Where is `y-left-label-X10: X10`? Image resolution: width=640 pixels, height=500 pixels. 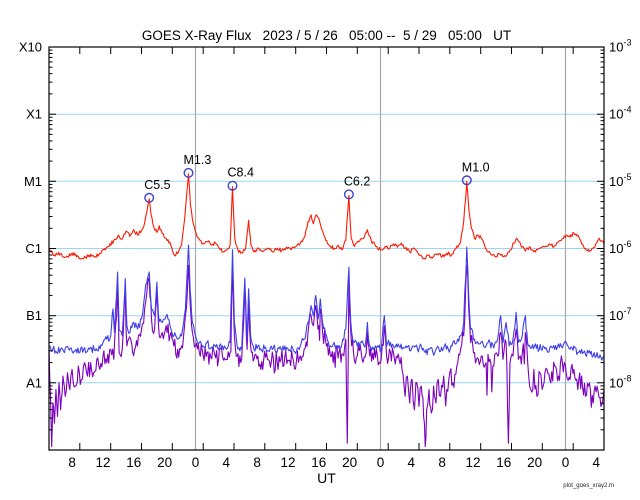 y-left-label-X10: X10 is located at coordinates (30, 47).